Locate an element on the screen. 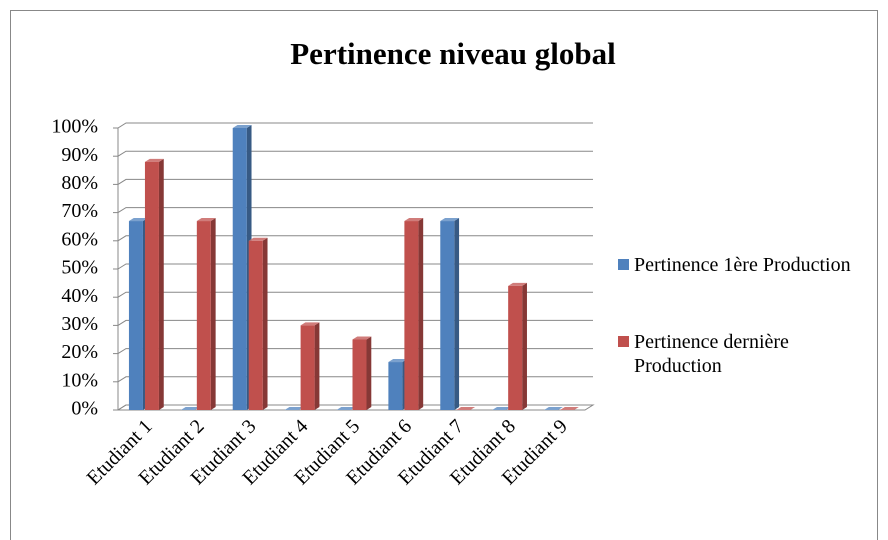 The image size is (888, 540). legend-label: Pertinence dernière Production is located at coordinates (711, 354).